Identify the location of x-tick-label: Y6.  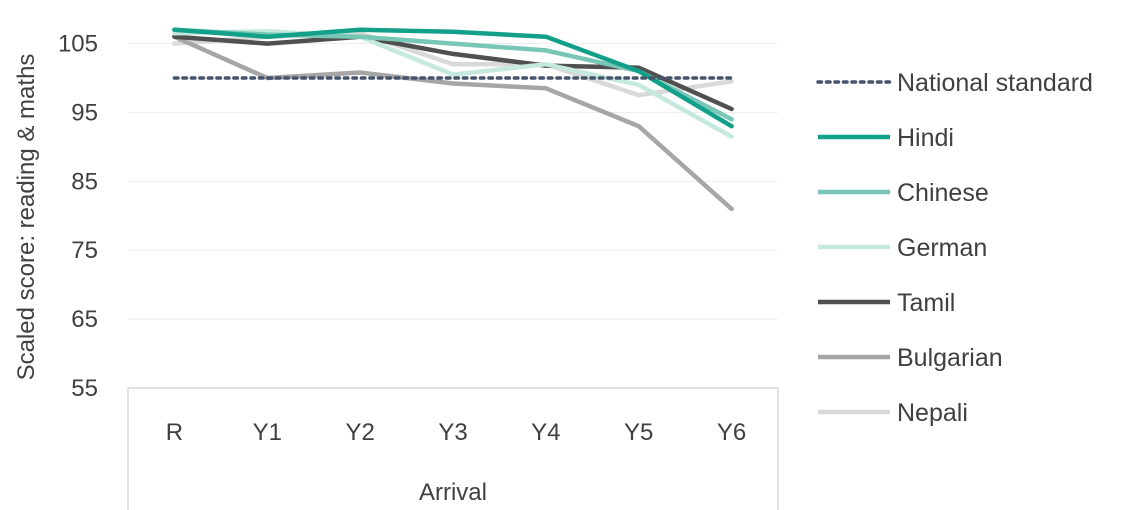
(731, 432).